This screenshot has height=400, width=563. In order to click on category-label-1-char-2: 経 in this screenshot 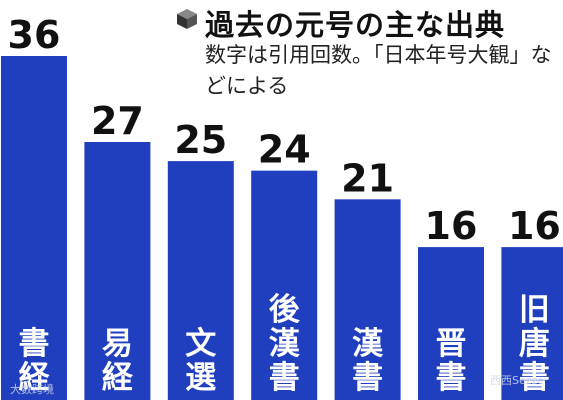, I will do `click(35, 378)`.